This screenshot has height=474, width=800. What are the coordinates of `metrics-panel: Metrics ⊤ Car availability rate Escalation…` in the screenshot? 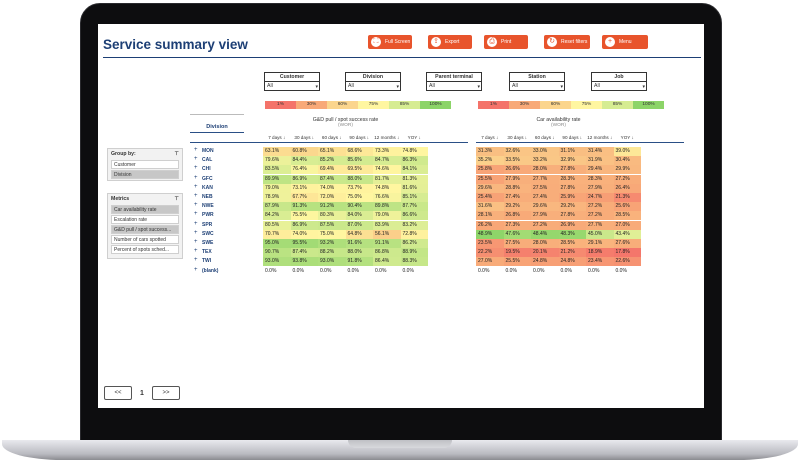 It's located at (145, 226).